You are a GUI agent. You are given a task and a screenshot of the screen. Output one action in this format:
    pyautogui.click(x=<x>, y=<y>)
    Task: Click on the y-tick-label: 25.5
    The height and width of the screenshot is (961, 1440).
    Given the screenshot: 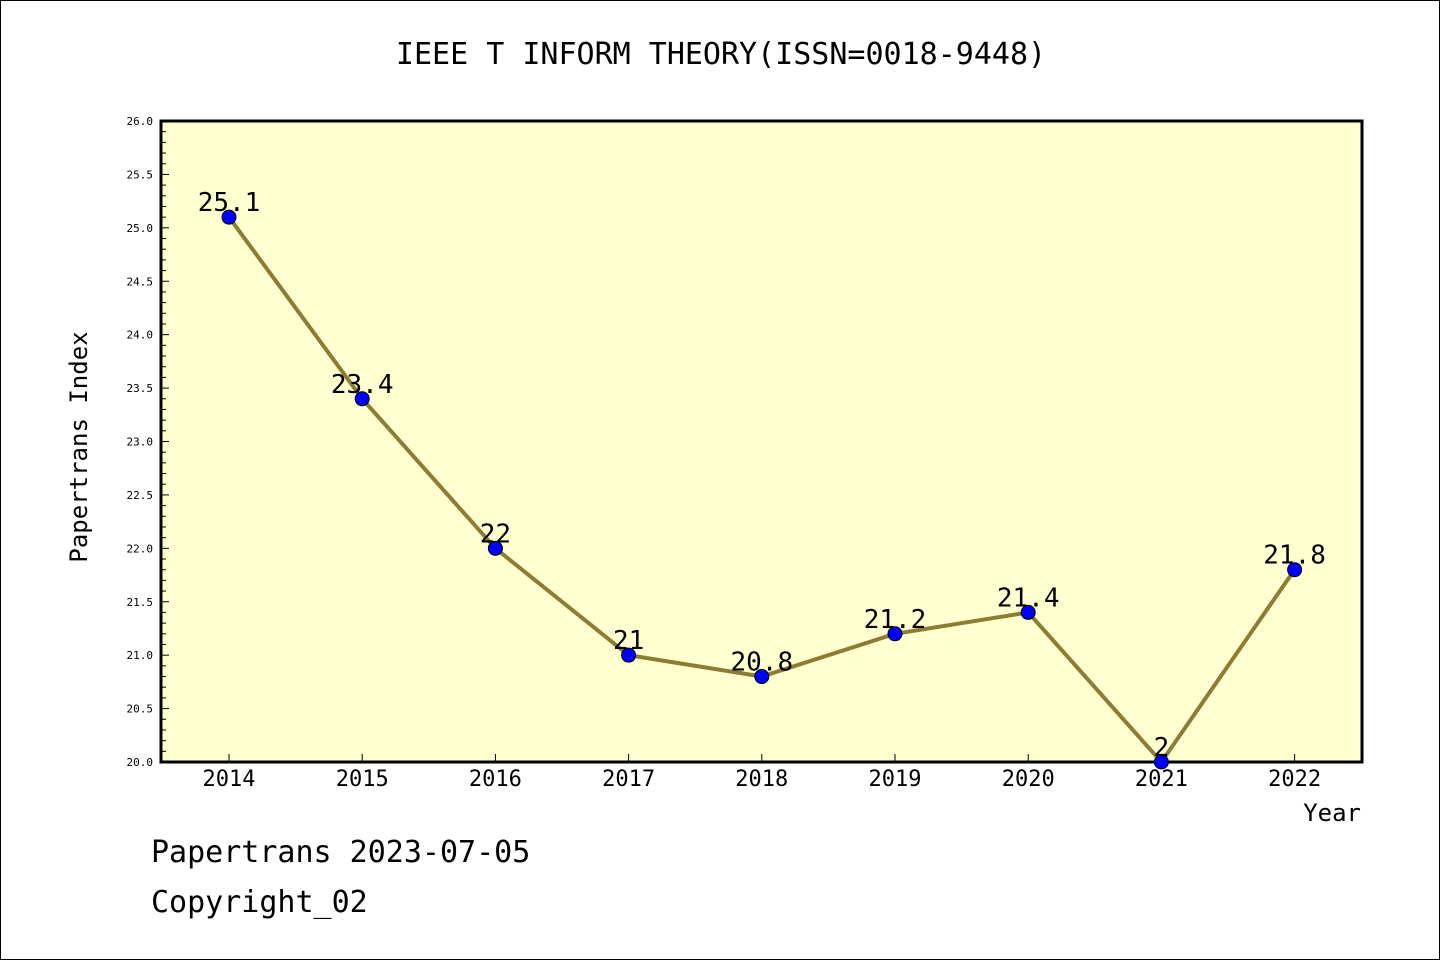 What is the action you would take?
    pyautogui.click(x=140, y=174)
    